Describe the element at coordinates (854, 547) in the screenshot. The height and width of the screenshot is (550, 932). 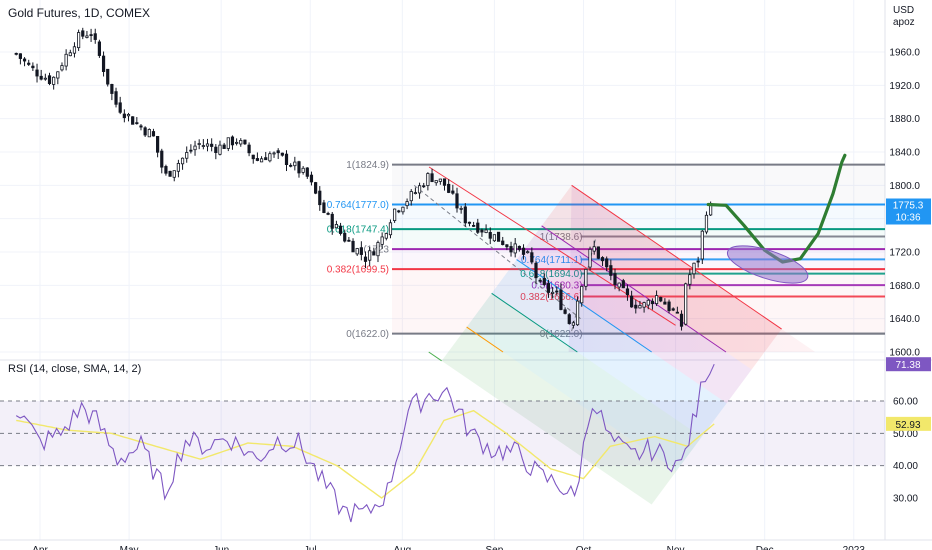
I see `time-tick-label: 2023` at that location.